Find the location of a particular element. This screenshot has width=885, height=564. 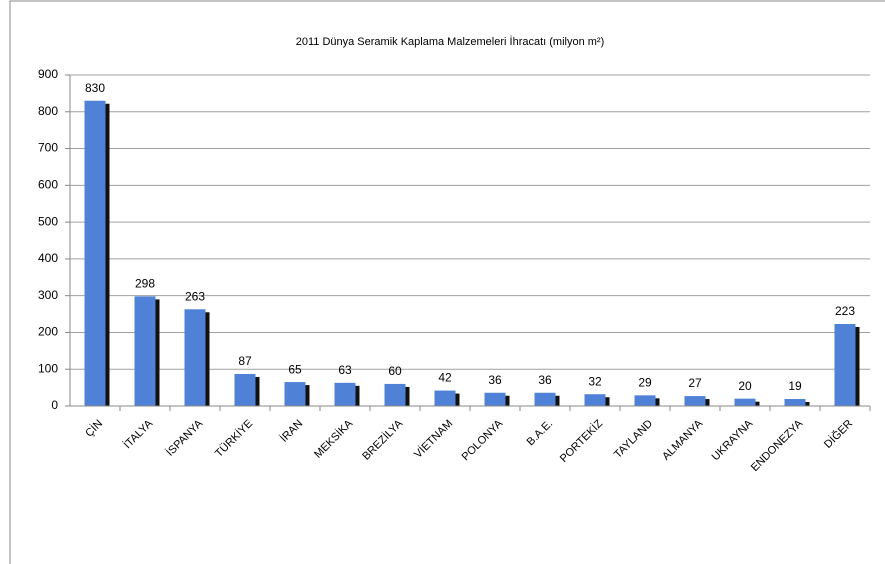

x-tick-label: B.A.E. is located at coordinates (540, 433).